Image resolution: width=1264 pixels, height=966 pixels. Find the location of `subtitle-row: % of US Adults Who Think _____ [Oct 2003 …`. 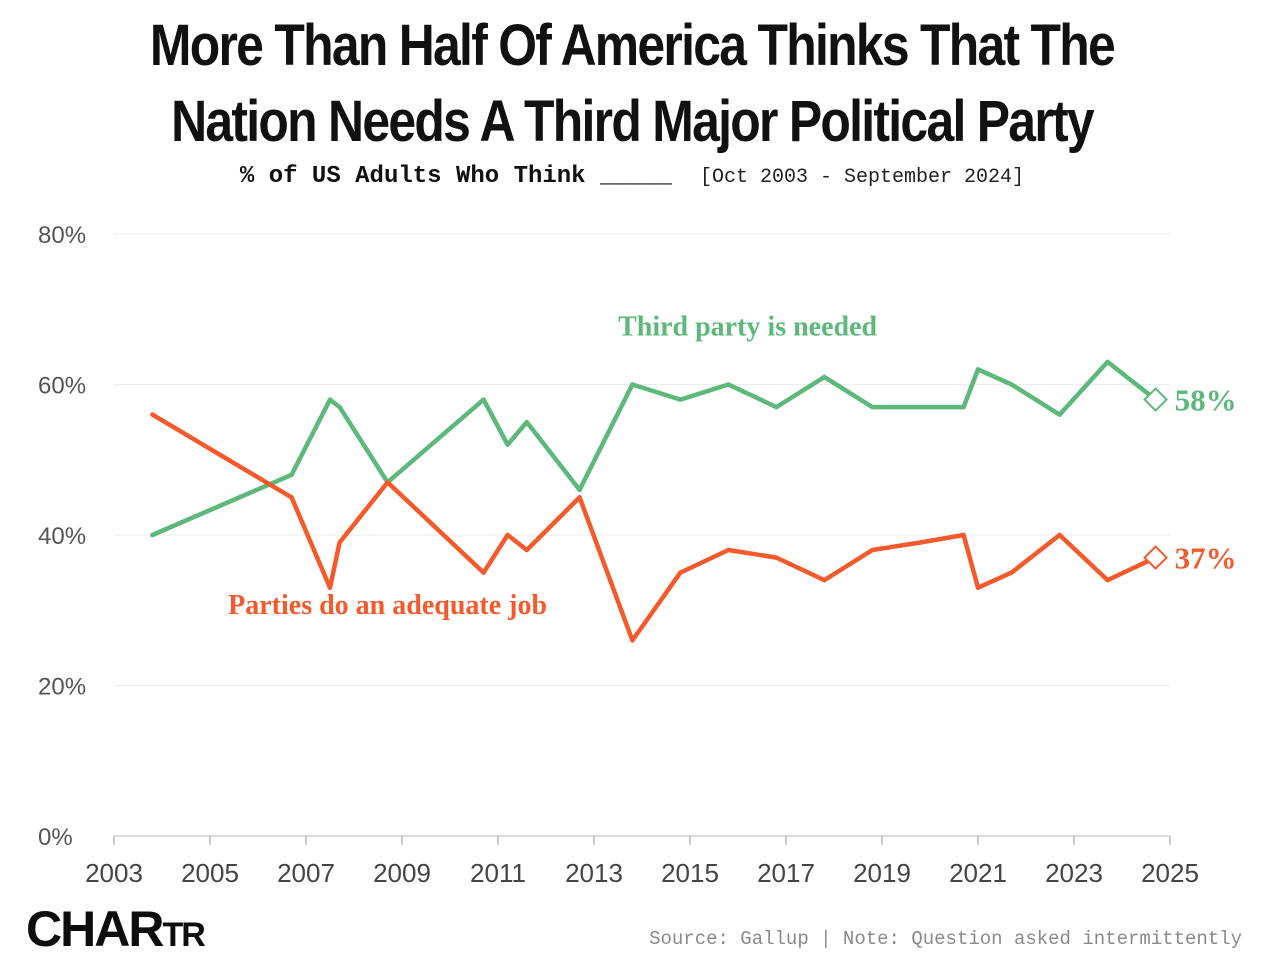

subtitle-row: % of US Adults Who Think _____ [Oct 2003 … is located at coordinates (632, 176).